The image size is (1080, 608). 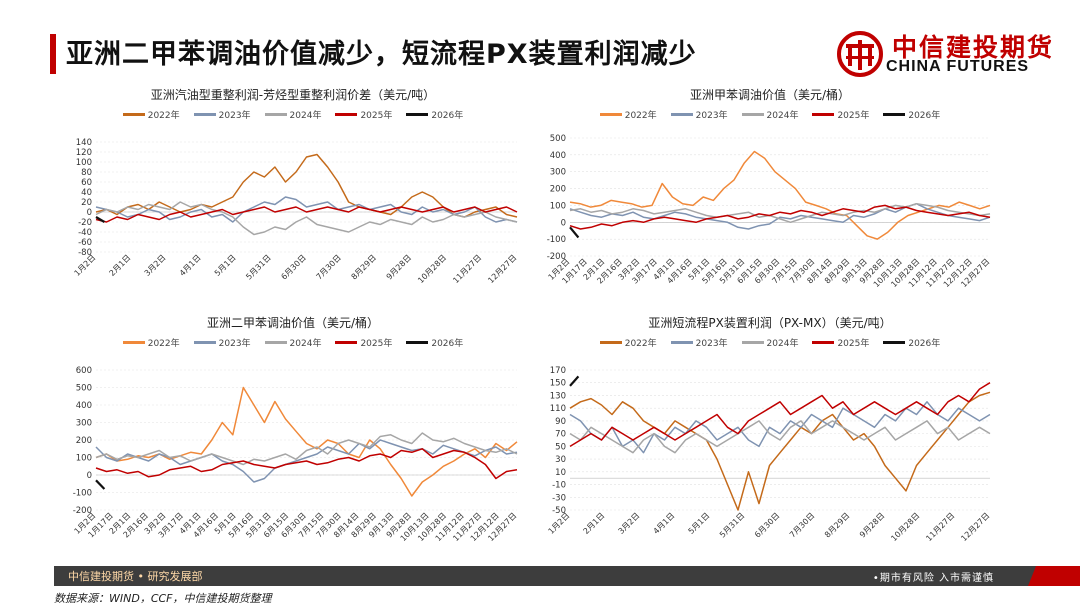 What do you see at coordinates (86, 183) in the screenshot?
I see `y-tick-label: 60` at bounding box center [86, 183].